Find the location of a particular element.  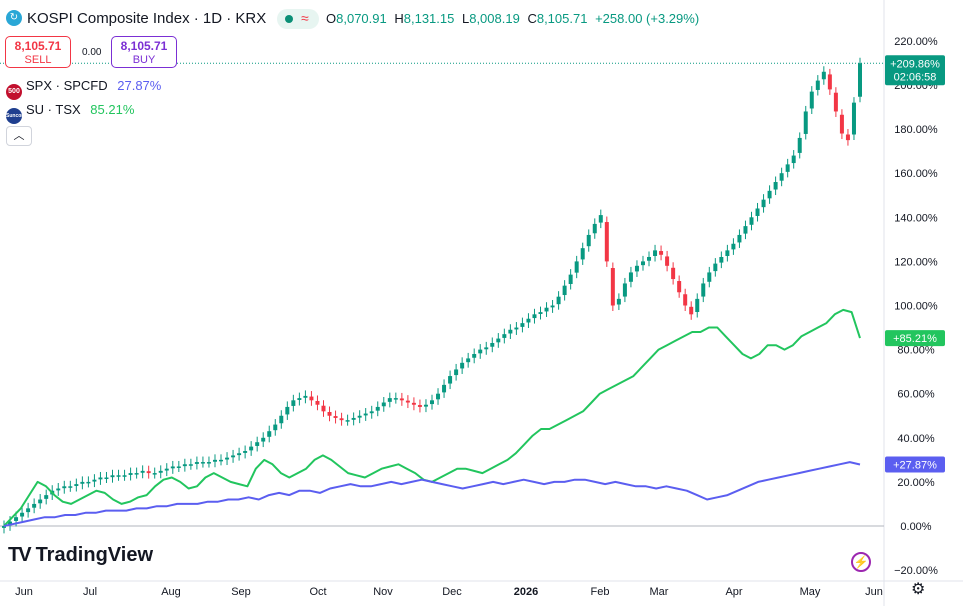

sell-label: SELL is located at coordinates (38, 60).